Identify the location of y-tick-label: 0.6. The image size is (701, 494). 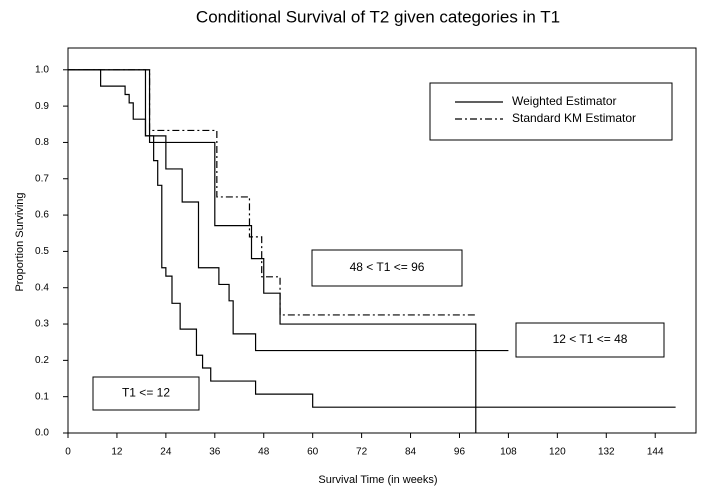
(42, 215).